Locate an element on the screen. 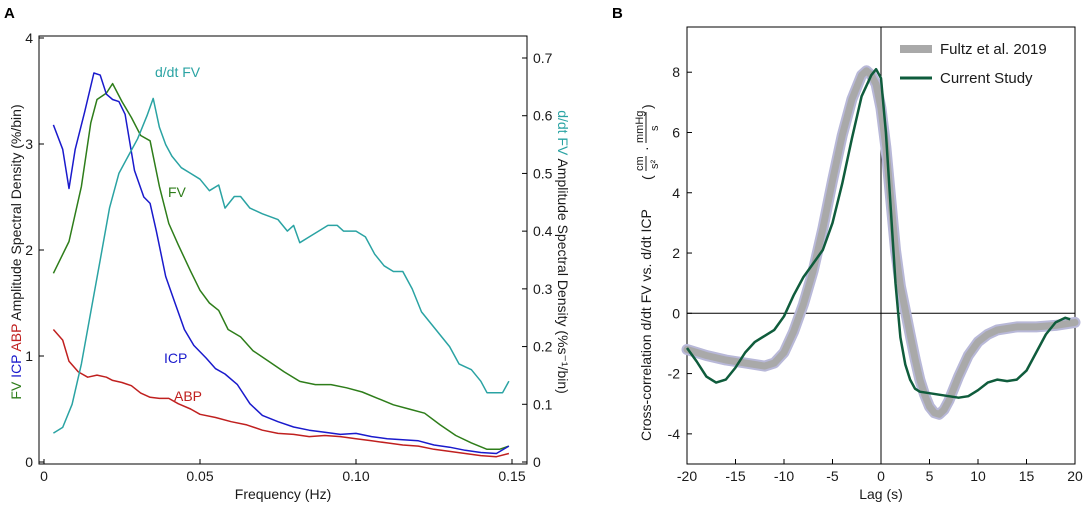 This screenshot has width=1084, height=511. a-y-tick-label-left: 4 is located at coordinates (29, 38).